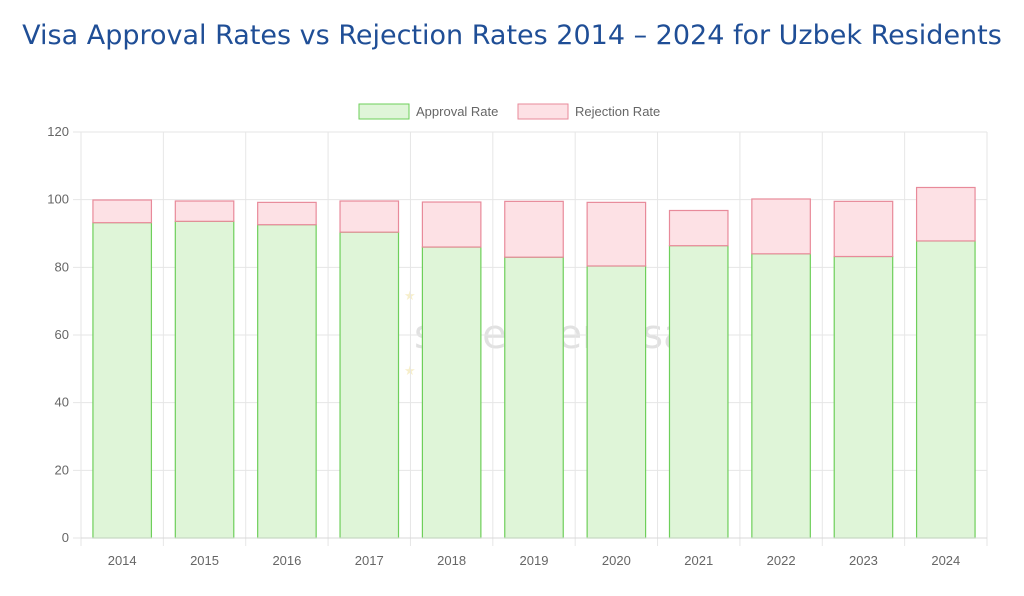  Describe the element at coordinates (698, 560) in the screenshot. I see `x-tick-label: 2021` at that location.